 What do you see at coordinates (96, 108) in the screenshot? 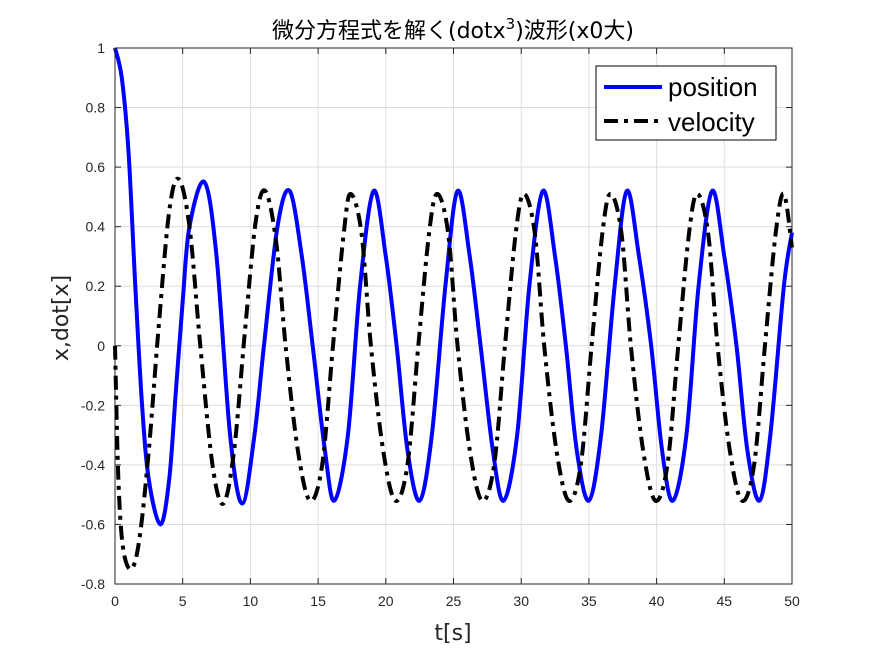
I see `y-tick-label: 0.8` at bounding box center [96, 108].